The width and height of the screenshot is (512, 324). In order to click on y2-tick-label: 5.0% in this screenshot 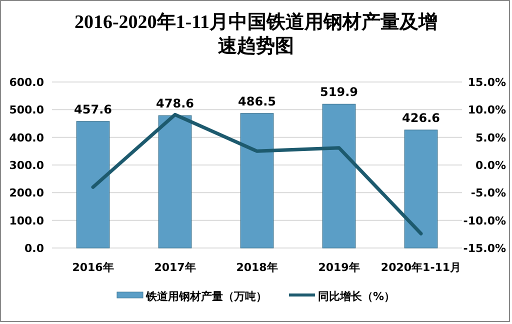, I will do `click(490, 137)`.